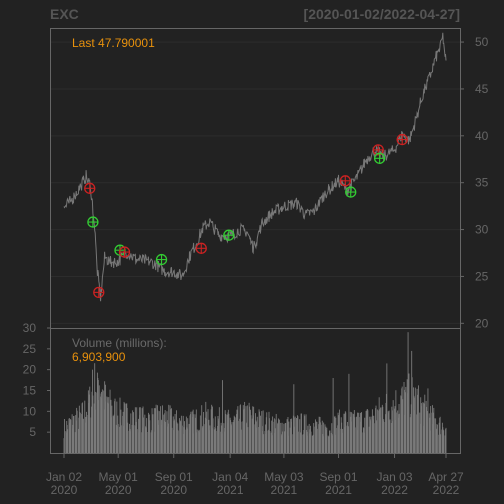 The height and width of the screenshot is (504, 504). Describe the element at coordinates (64, 477) in the screenshot. I see `x-tick-label: Jan 02` at that location.